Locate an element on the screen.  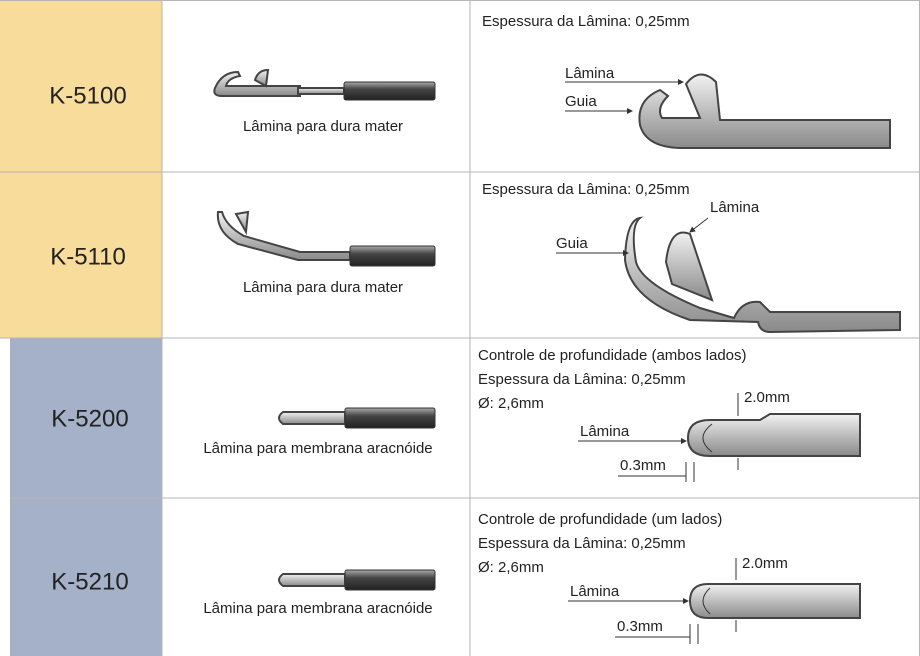
spec-line: Controle de profundidade (um lados) is located at coordinates (600, 519).